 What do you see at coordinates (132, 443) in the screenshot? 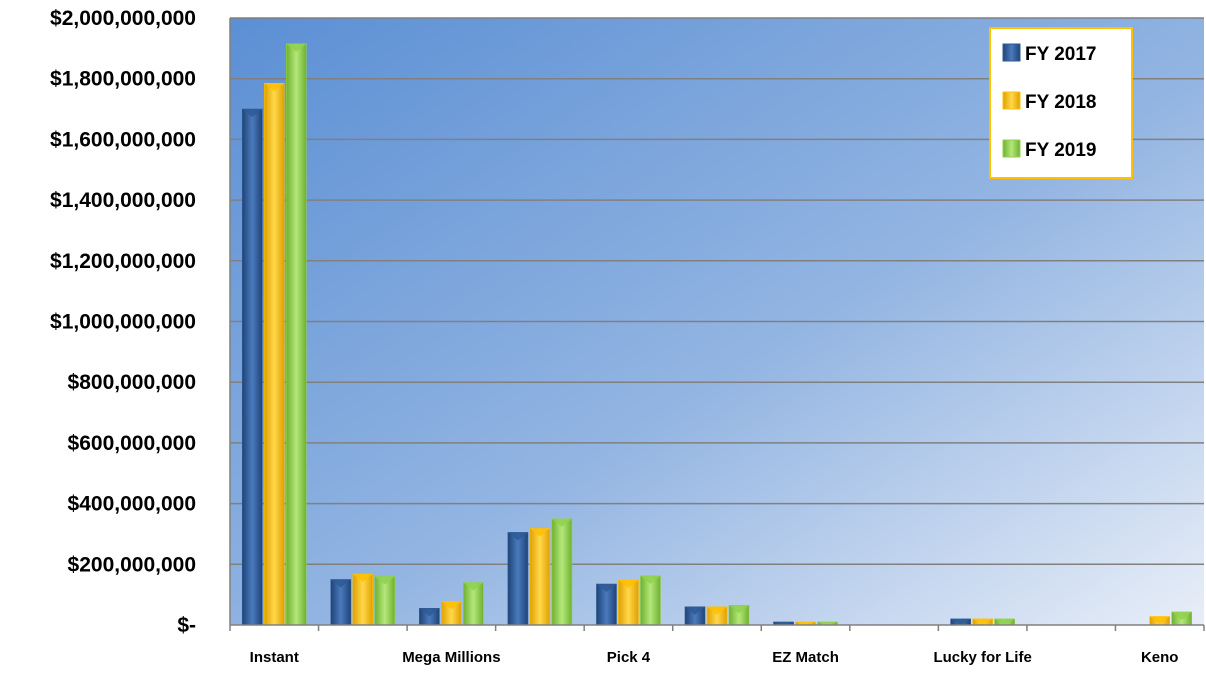
I see `y-tick-label: $600,000,000` at bounding box center [132, 443].